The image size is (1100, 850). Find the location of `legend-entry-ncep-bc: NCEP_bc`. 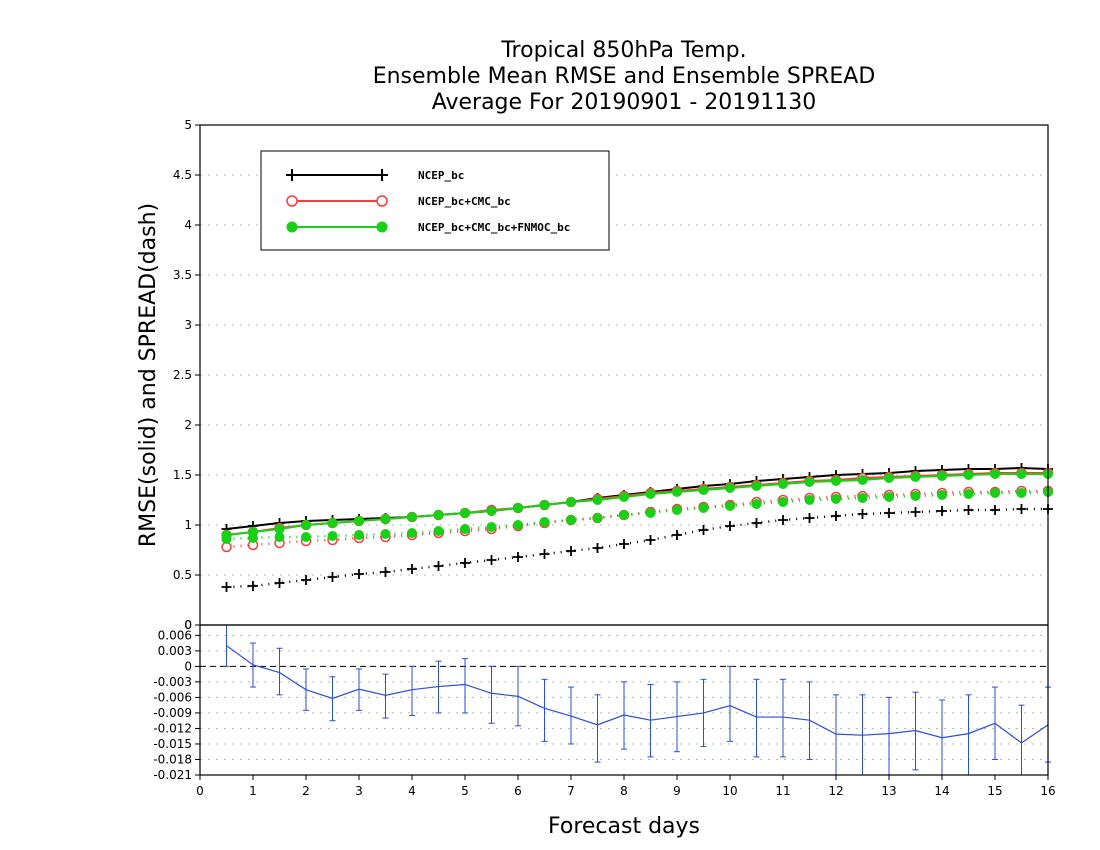

legend-entry-ncep-bc: NCEP_bc is located at coordinates (375, 175).